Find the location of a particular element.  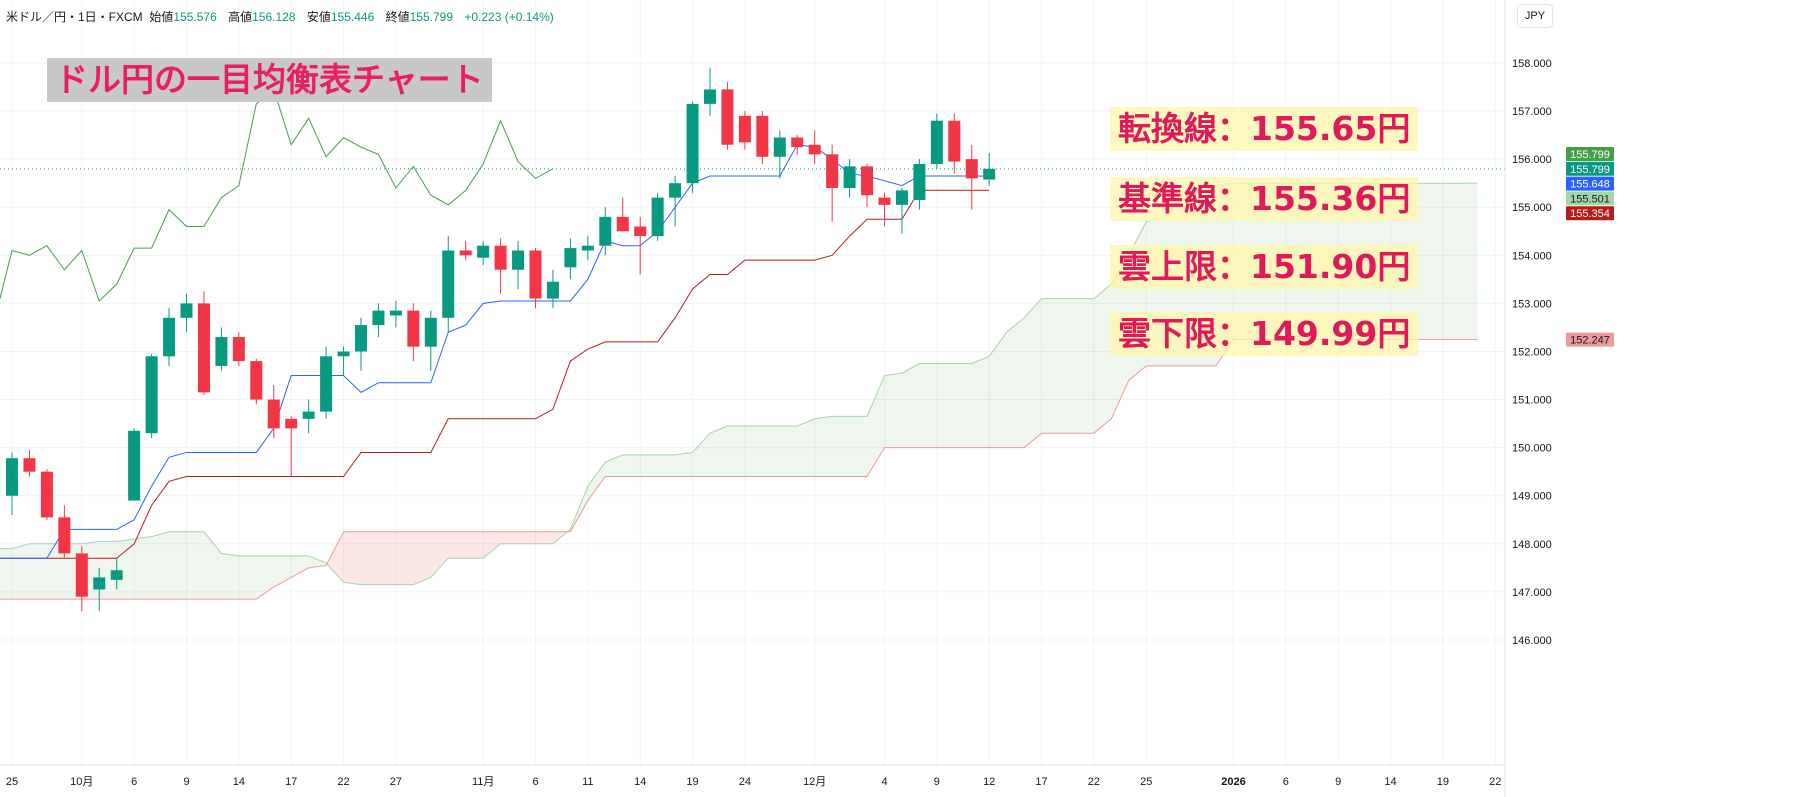

cloud-upper-annotation: 雲上限：151.90円 is located at coordinates (1264, 267).